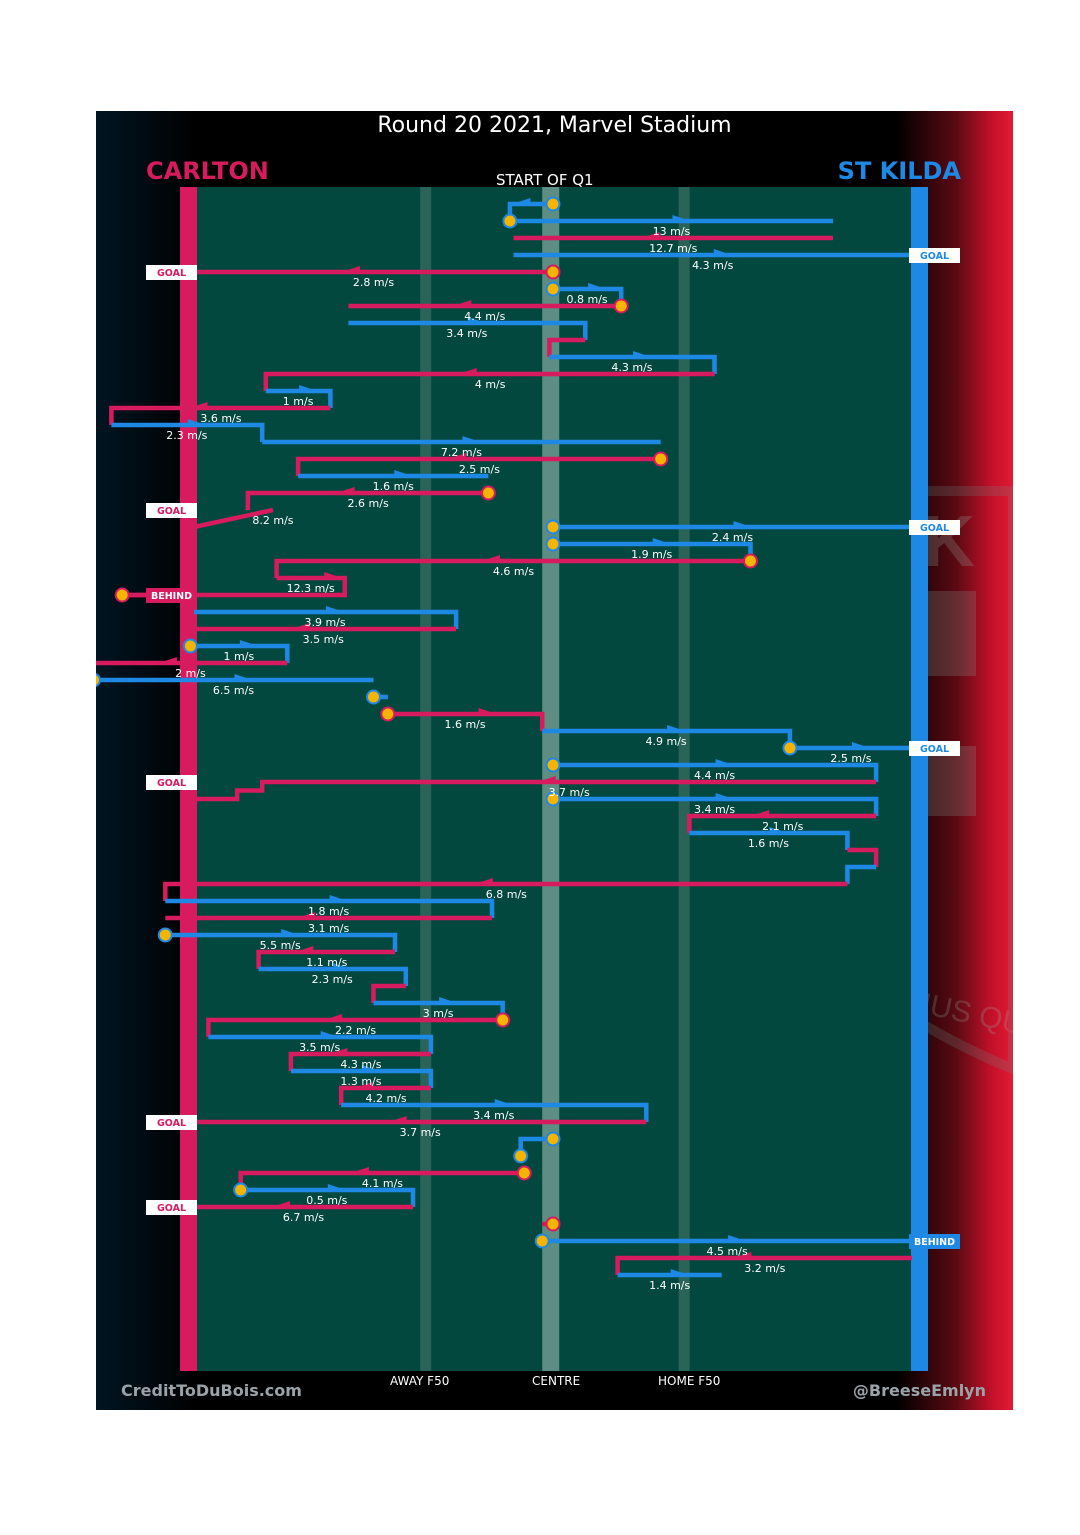 Image resolution: width=1080 pixels, height=1535 pixels. I want to click on speed-label-61: 4.5 m/s, so click(727, 1251).